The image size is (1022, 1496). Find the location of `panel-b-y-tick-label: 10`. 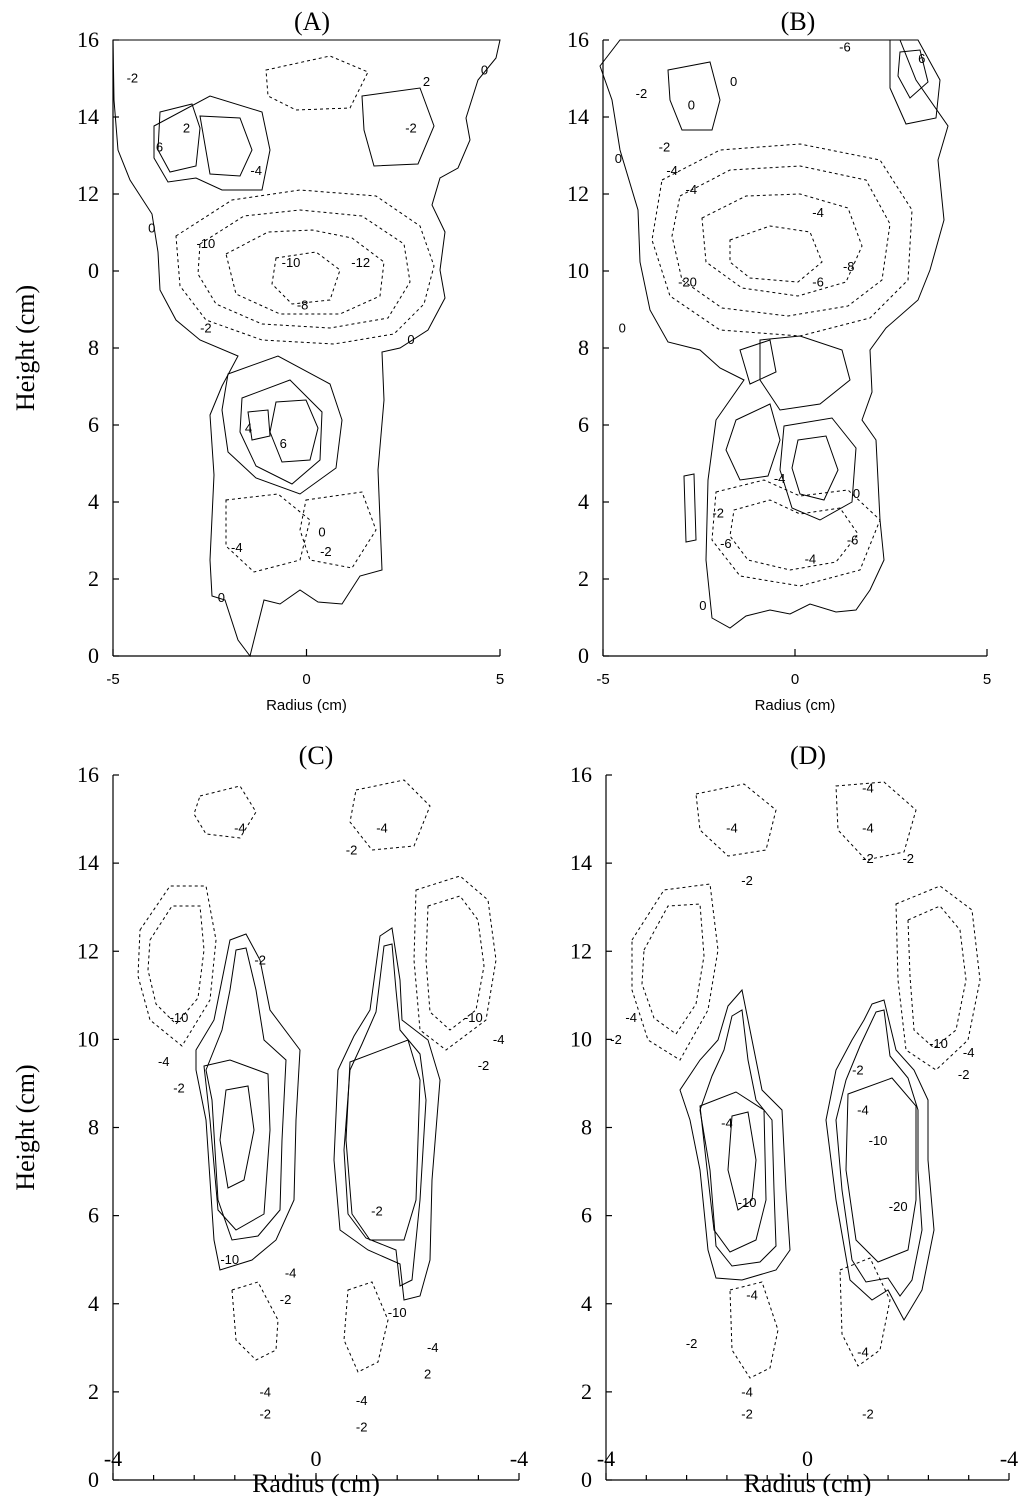

panel-b-y-tick-label: 10 is located at coordinates (578, 270).